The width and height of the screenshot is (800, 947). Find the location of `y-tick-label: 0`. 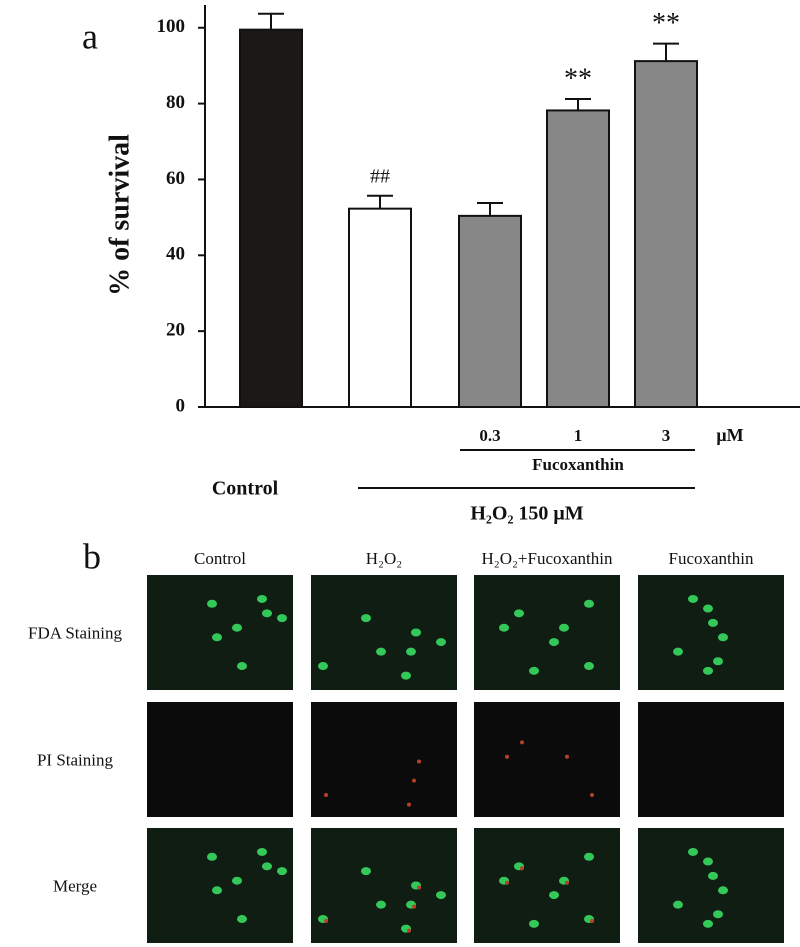

y-tick-label: 0 is located at coordinates (181, 405).